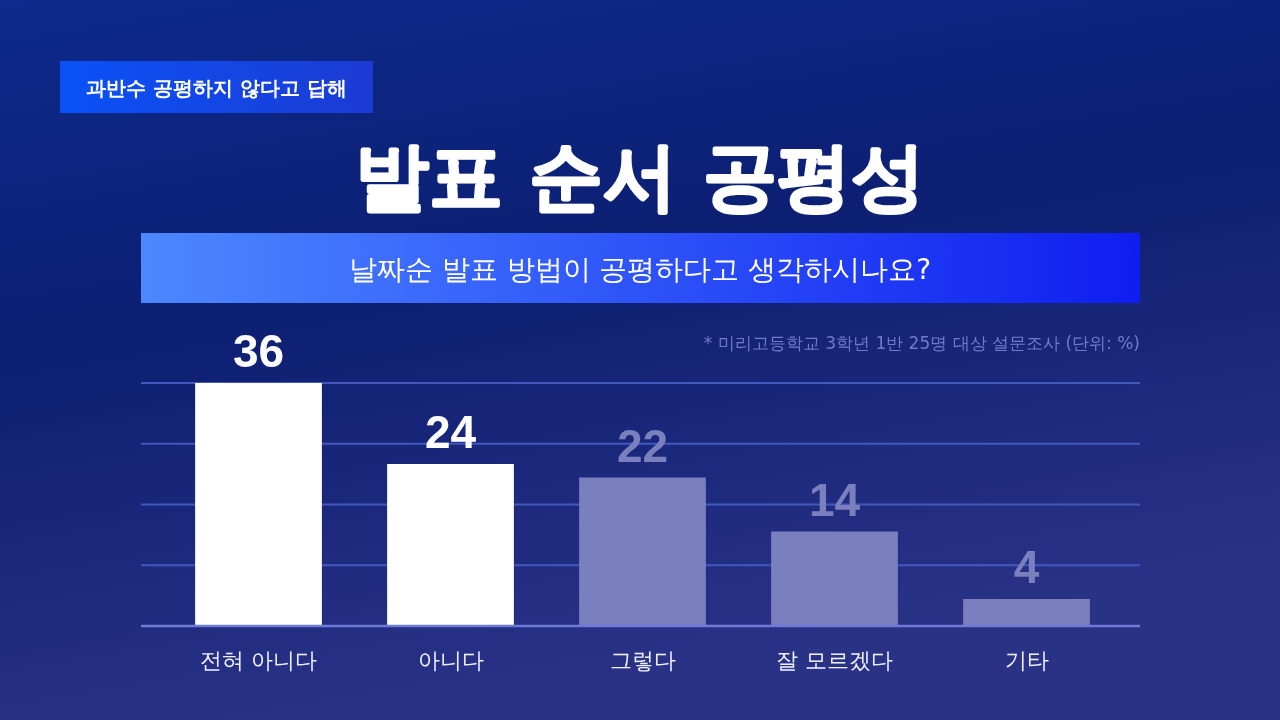 The image size is (1280, 720). I want to click on annotation: * 미리고등학교 3학년 1반 25명 대상 설문조사 (단위: %), so click(921, 343).